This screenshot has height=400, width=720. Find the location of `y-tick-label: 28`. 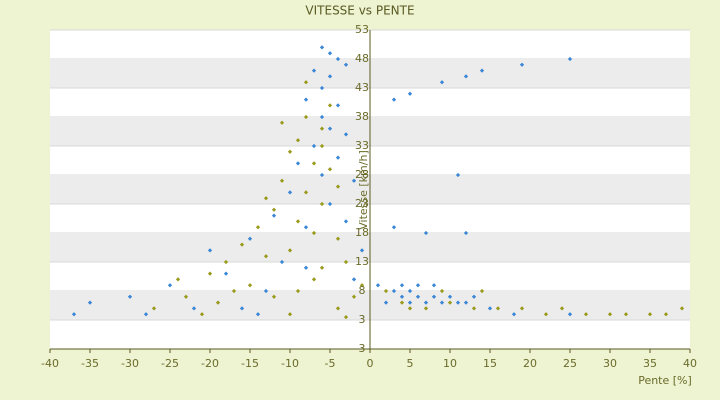

y-tick-label: 28 is located at coordinates (362, 174).